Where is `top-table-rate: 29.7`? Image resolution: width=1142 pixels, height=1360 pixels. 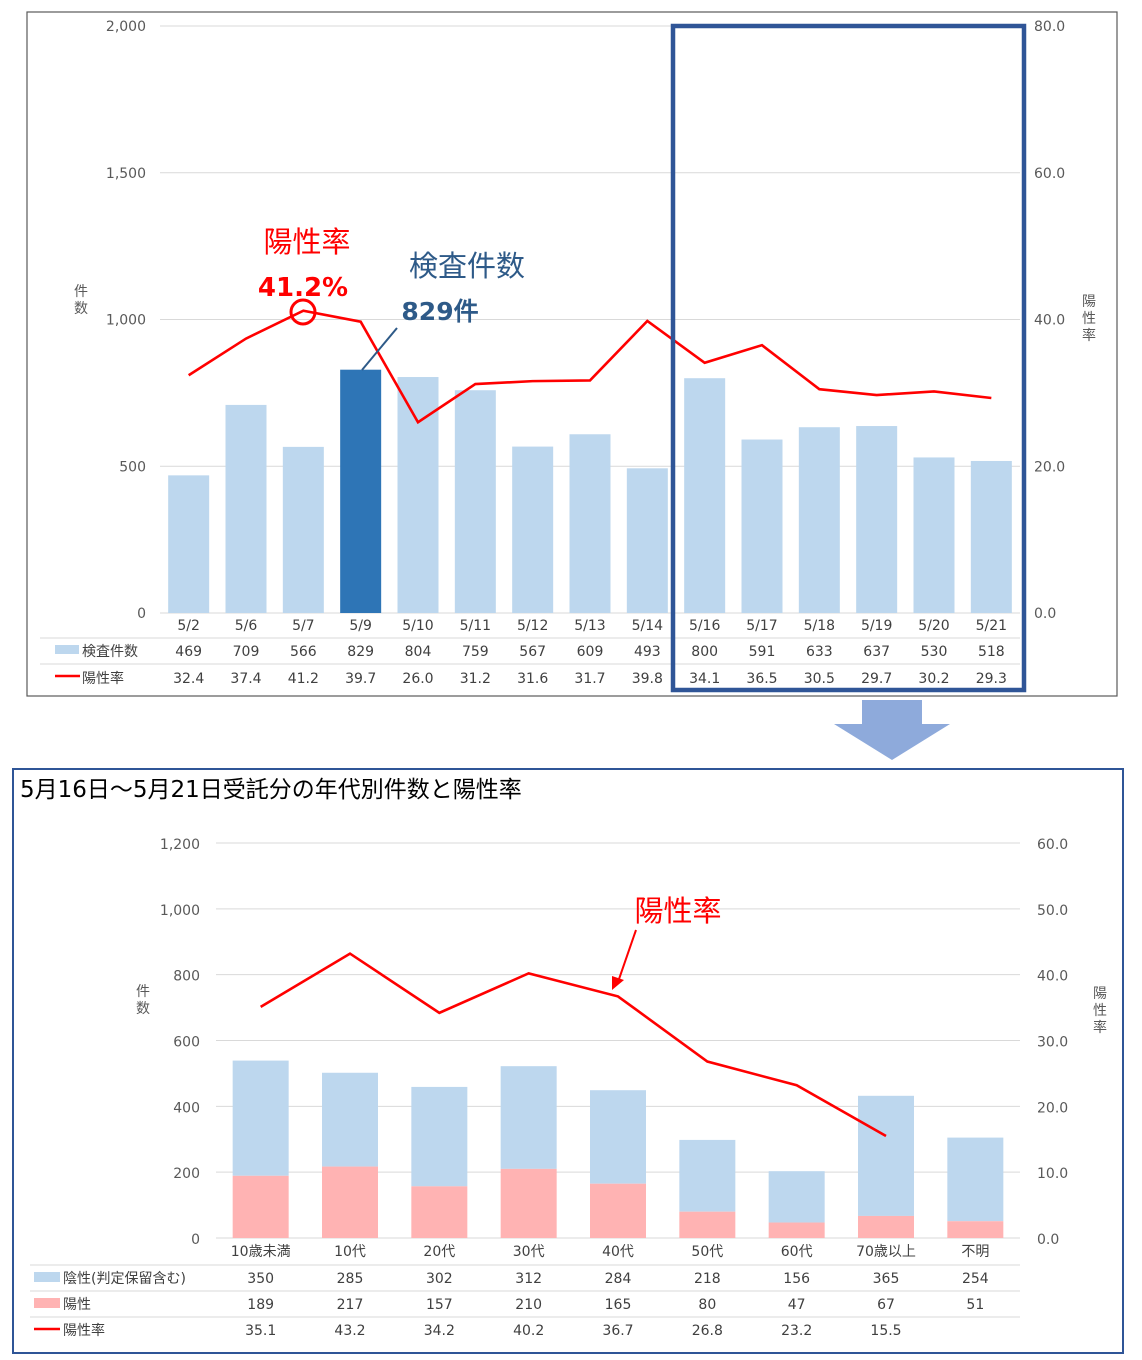 top-table-rate: 29.7 is located at coordinates (876, 679).